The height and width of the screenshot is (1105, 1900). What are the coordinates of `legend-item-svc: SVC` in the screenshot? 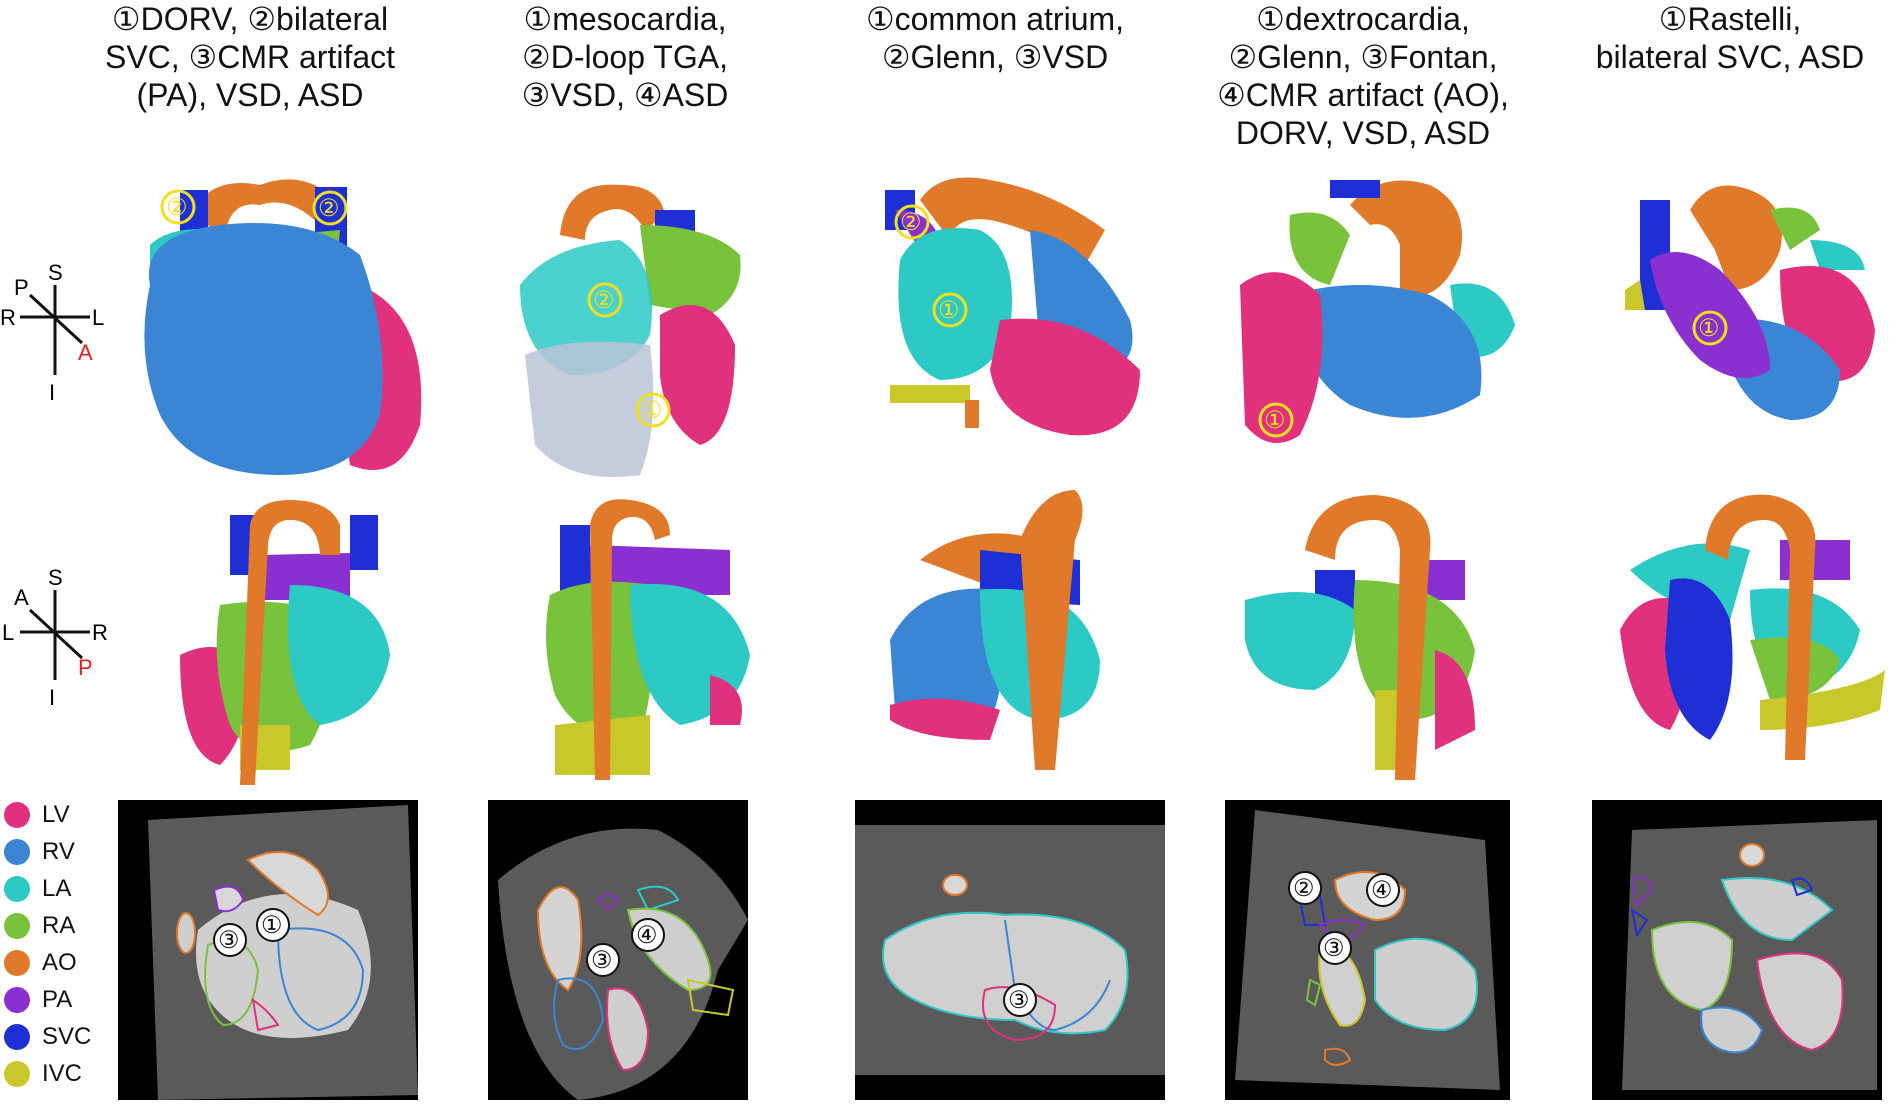 It's located at (47, 1037).